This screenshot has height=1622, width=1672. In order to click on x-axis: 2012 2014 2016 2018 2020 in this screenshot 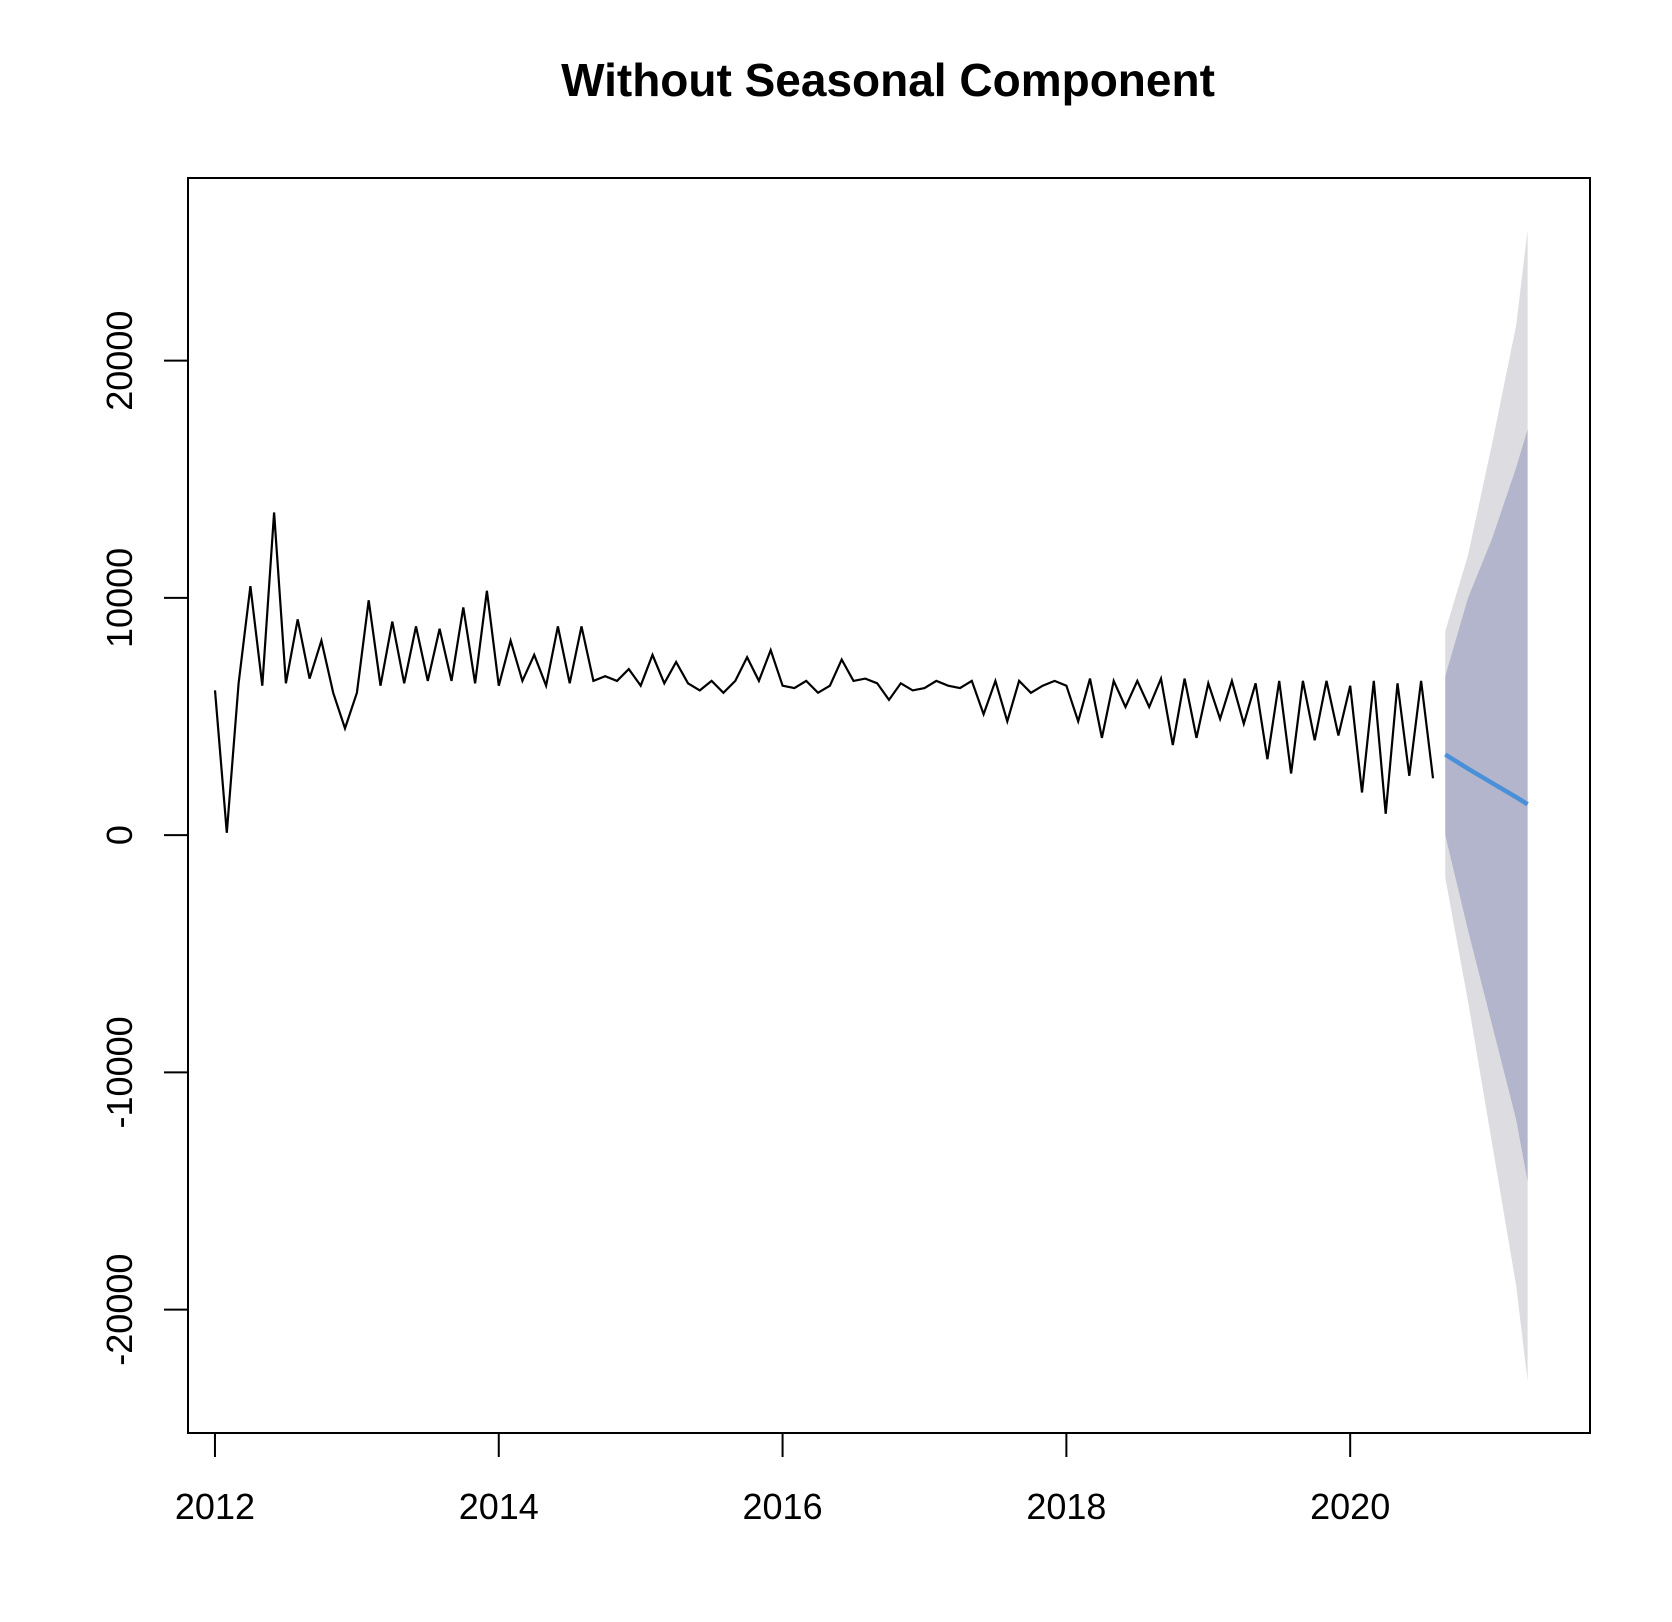, I will do `click(782, 1479)`.